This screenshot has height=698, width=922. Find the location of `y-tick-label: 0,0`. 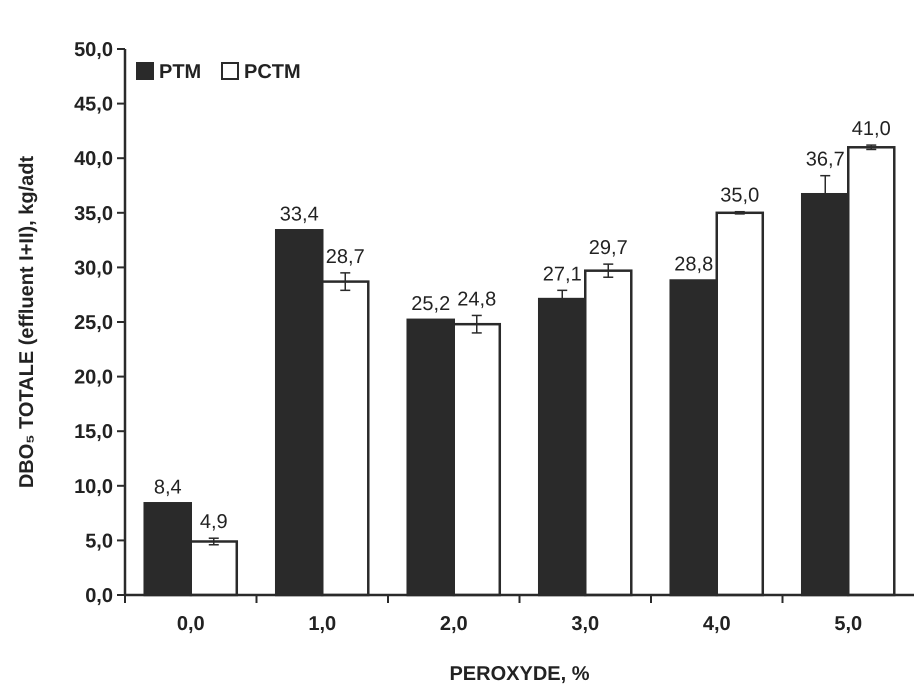

y-tick-label: 0,0 is located at coordinates (99, 596).